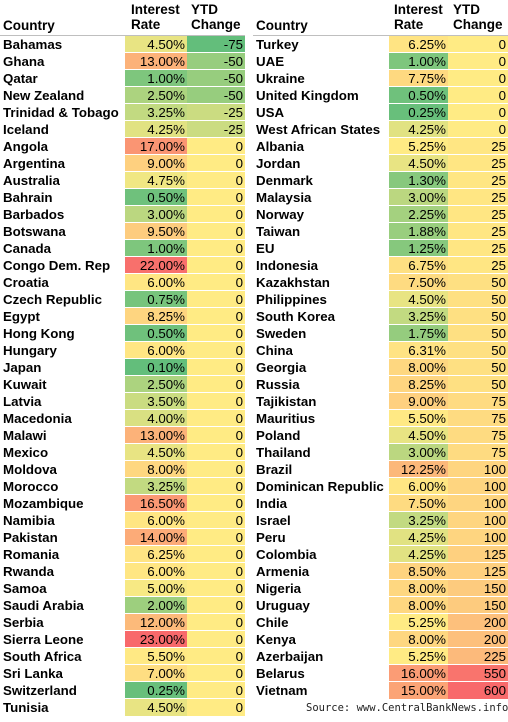 This screenshot has height=722, width=508. What do you see at coordinates (39, 333) in the screenshot?
I see `country-cell: Hong Kong` at bounding box center [39, 333].